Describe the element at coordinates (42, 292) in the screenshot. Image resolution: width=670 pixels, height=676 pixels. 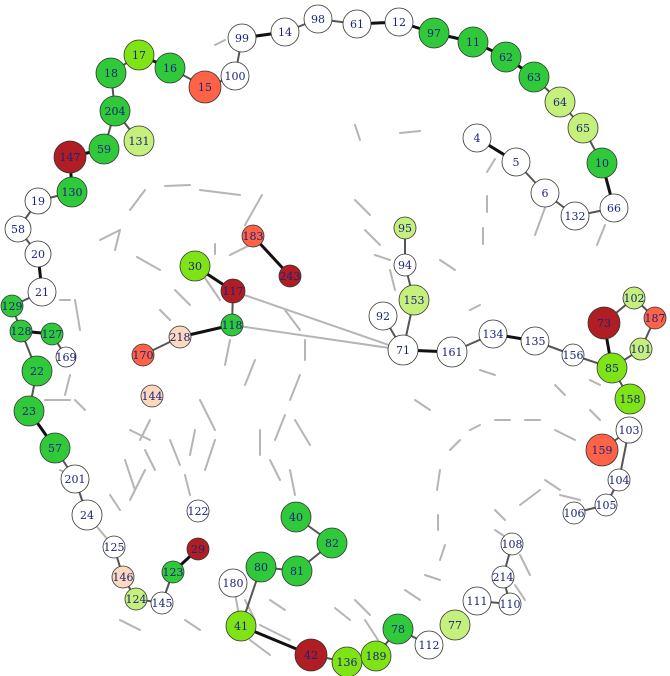
I see `node-21: 21` at that location.